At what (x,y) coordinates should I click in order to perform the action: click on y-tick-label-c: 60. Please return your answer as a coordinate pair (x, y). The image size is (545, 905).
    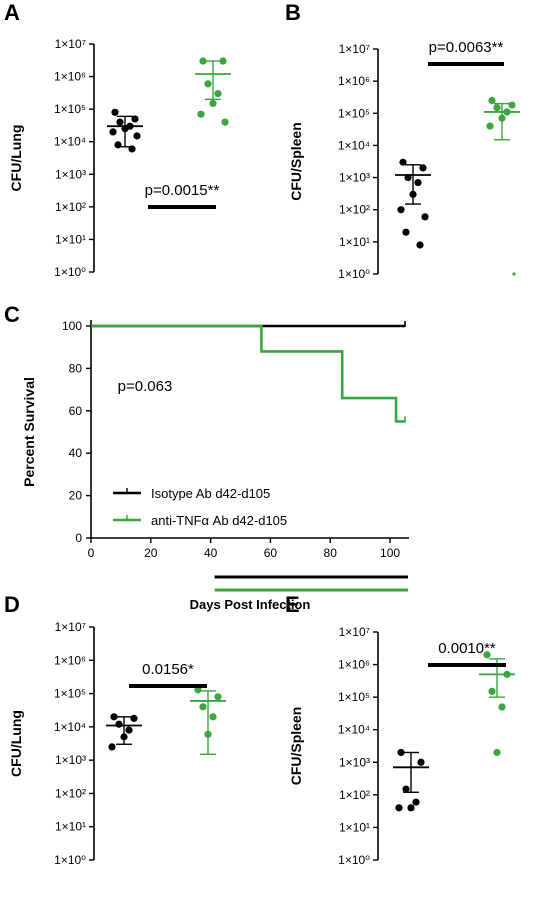
    Looking at the image, I should click on (76, 411).